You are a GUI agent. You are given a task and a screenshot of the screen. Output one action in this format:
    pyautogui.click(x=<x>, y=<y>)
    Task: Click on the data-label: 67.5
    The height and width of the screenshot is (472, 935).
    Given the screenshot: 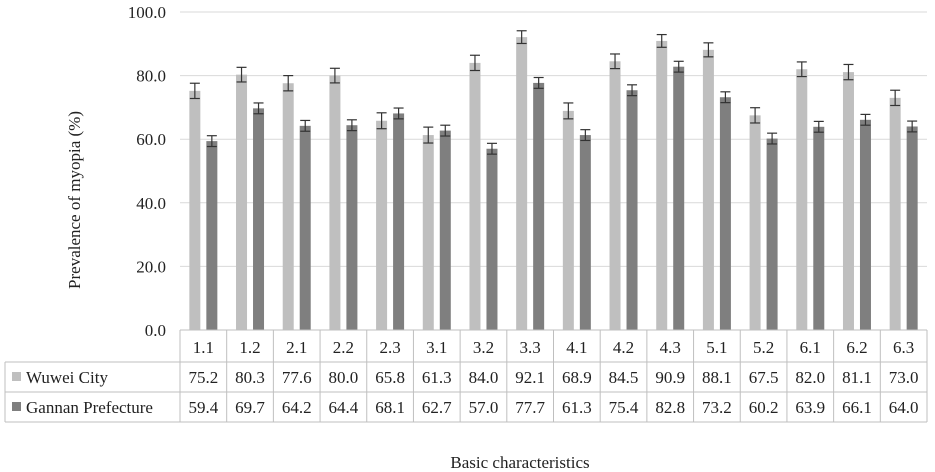 What is the action you would take?
    pyautogui.click(x=764, y=377)
    